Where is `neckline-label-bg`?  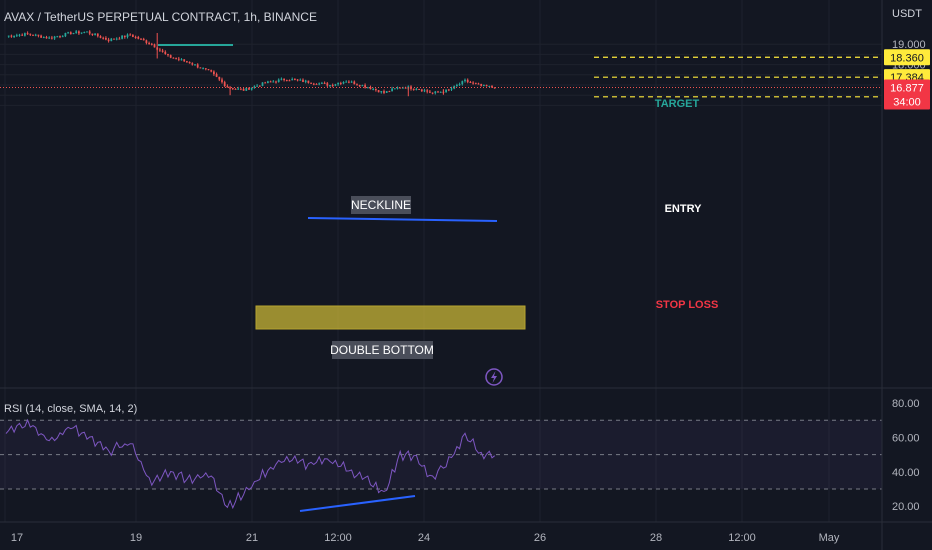 neckline-label-bg is located at coordinates (381, 205).